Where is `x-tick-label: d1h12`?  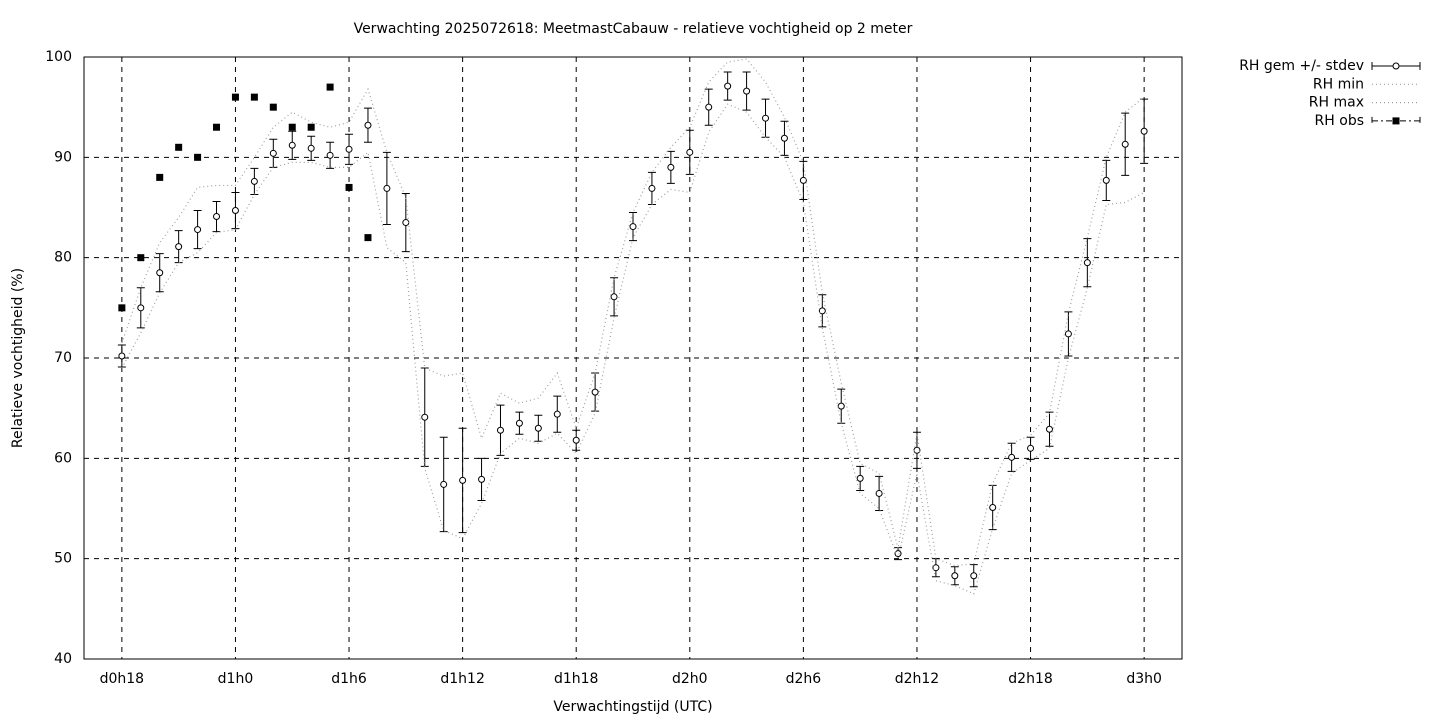
x-tick-label: d1h12 is located at coordinates (462, 679).